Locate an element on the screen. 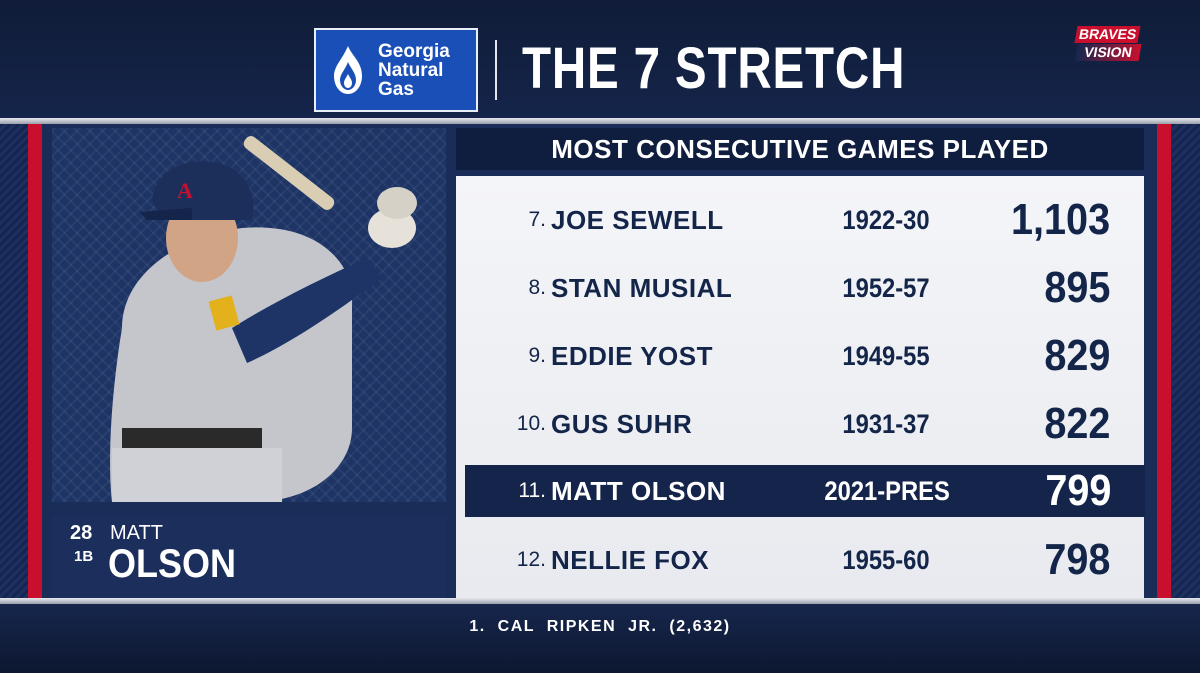 This screenshot has height=673, width=1200. row-years: 1931-37 is located at coordinates (886, 424).